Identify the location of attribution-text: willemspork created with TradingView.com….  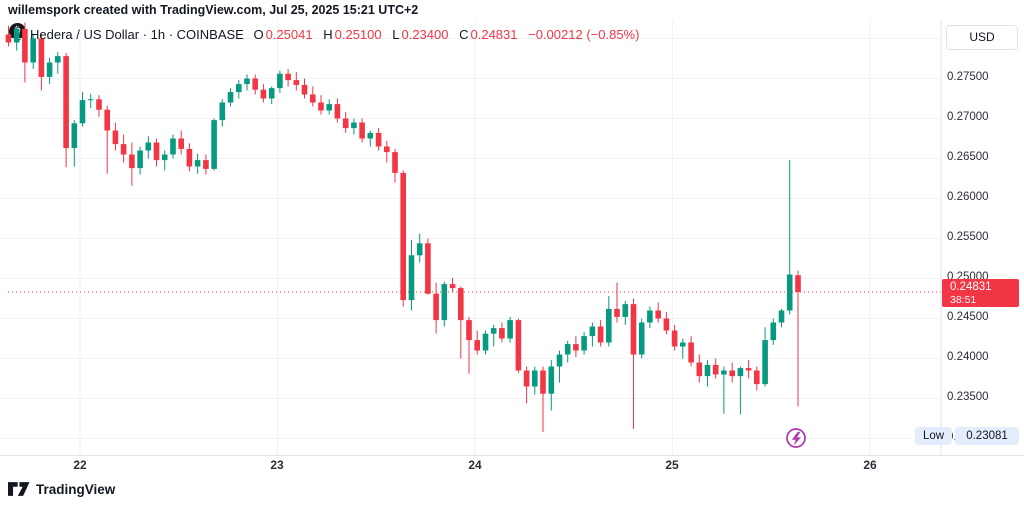
(213, 10).